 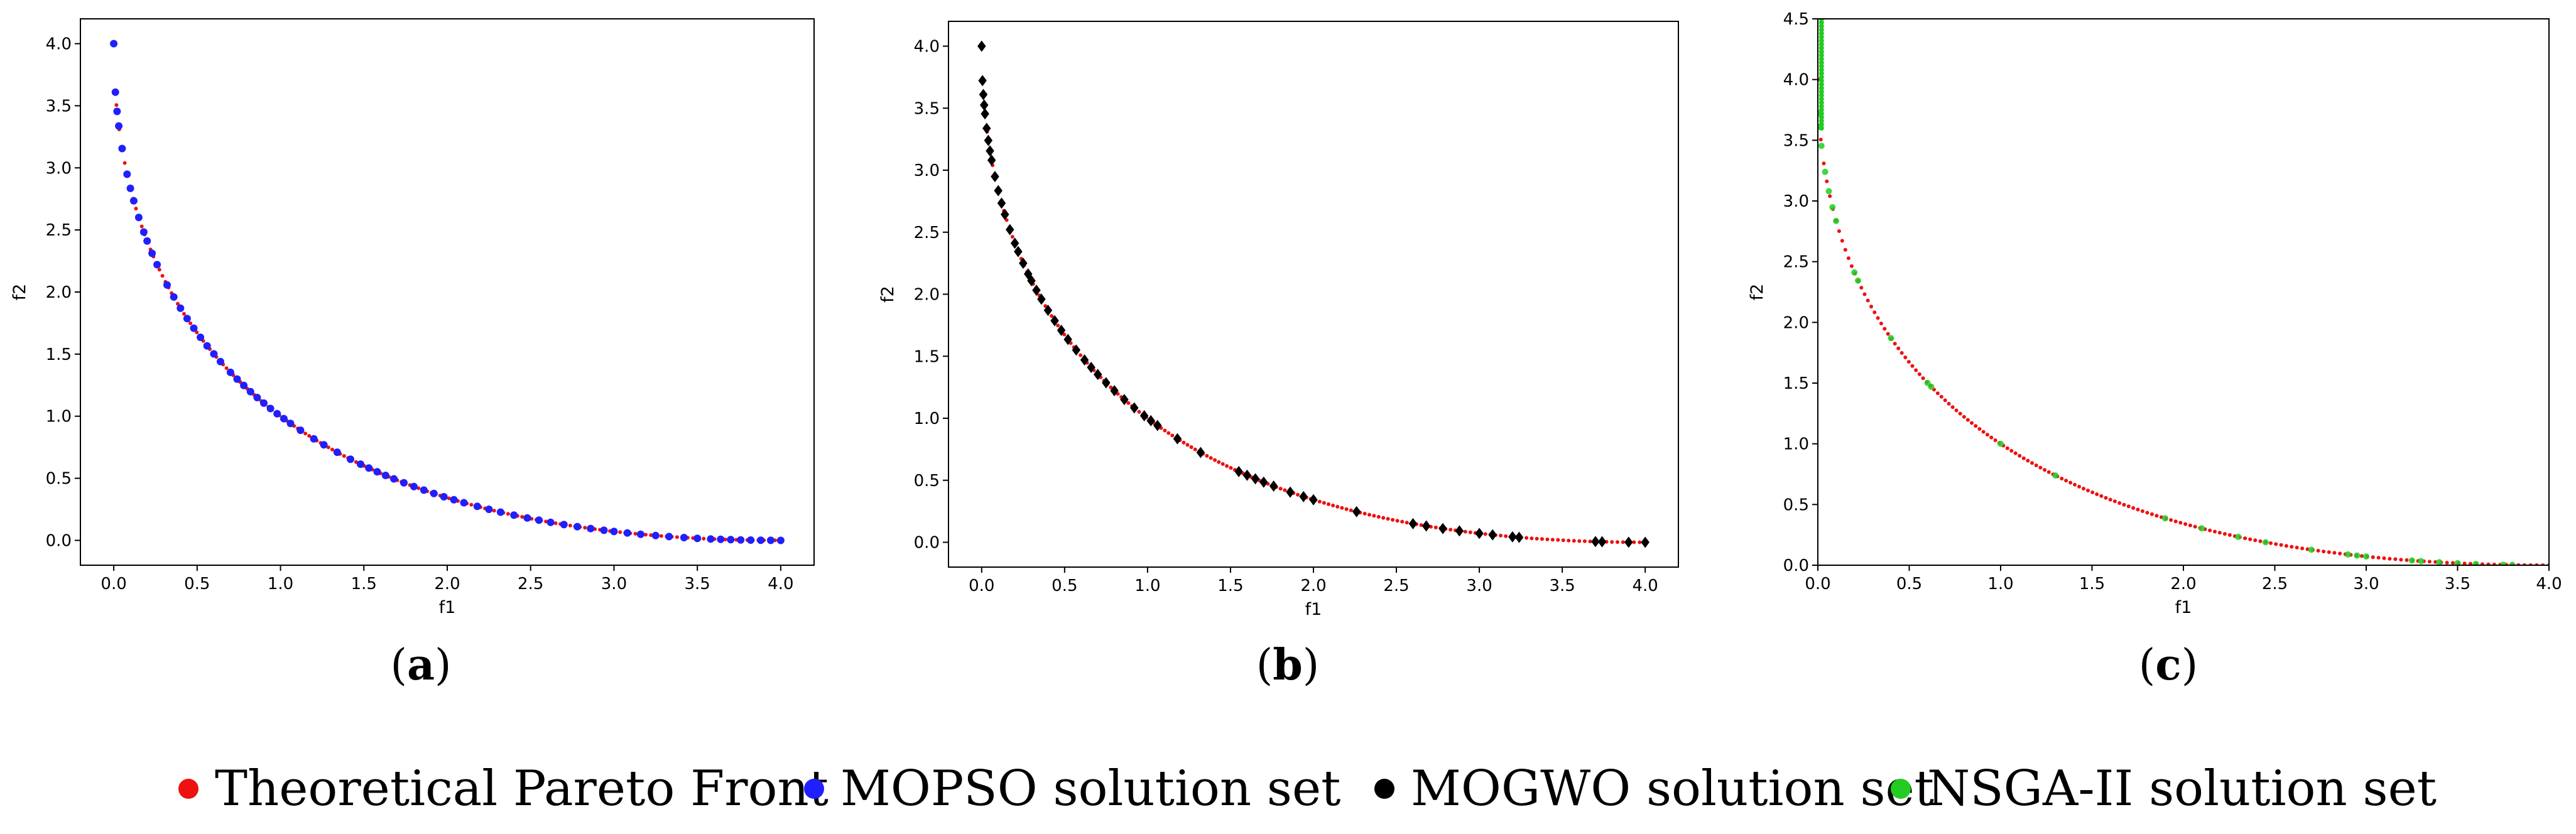 I want to click on subplot-b-ylabel: f2, so click(x=888, y=295).